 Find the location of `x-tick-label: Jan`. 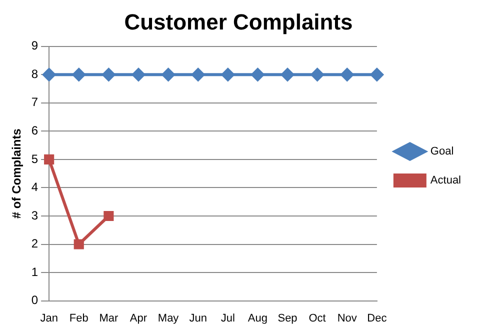

x-tick-label: Jan is located at coordinates (49, 318).